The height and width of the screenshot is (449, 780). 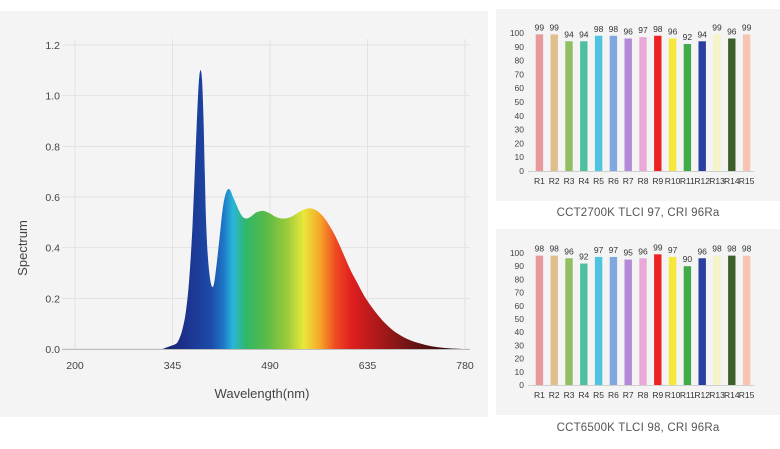 What do you see at coordinates (717, 181) in the screenshot?
I see `cri-category-label: R13` at bounding box center [717, 181].